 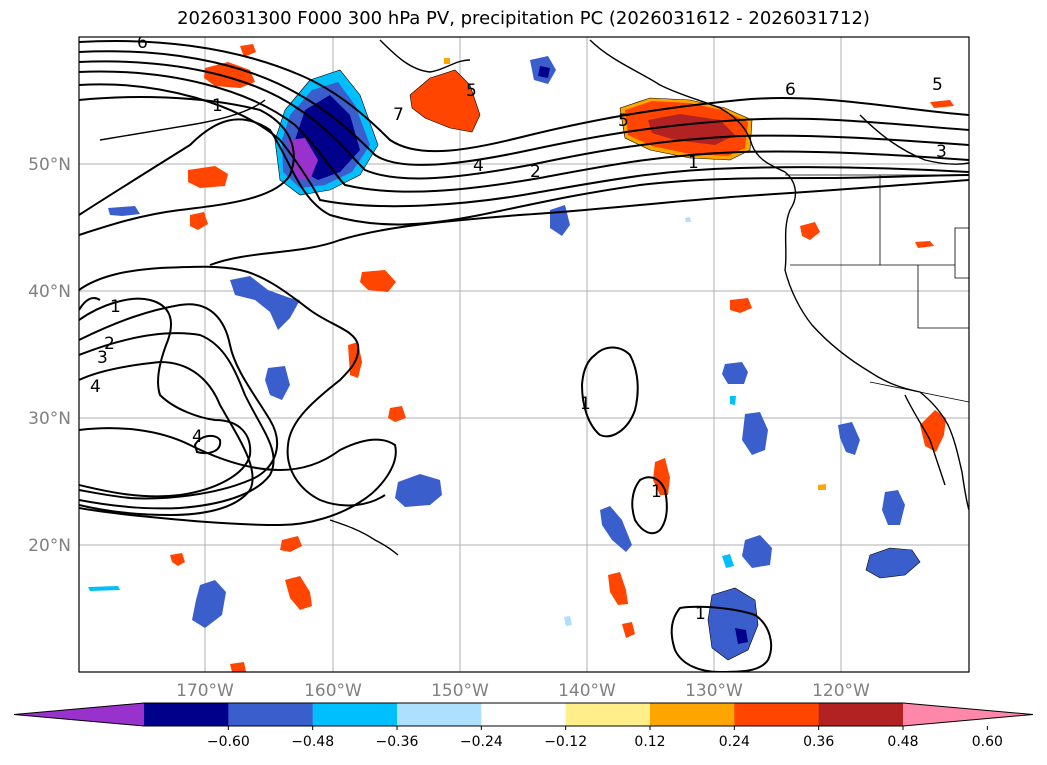 What do you see at coordinates (49, 165) in the screenshot?
I see `lat-label: 50°N` at bounding box center [49, 165].